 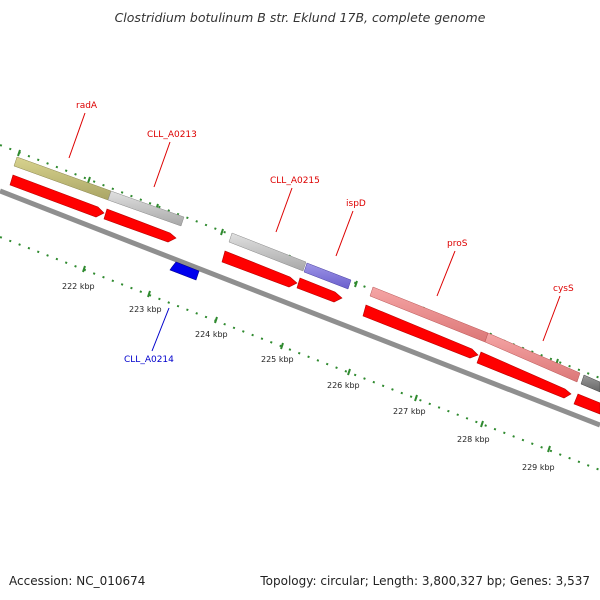 I want to click on cds-arrow-ispD, so click(x=319, y=290).